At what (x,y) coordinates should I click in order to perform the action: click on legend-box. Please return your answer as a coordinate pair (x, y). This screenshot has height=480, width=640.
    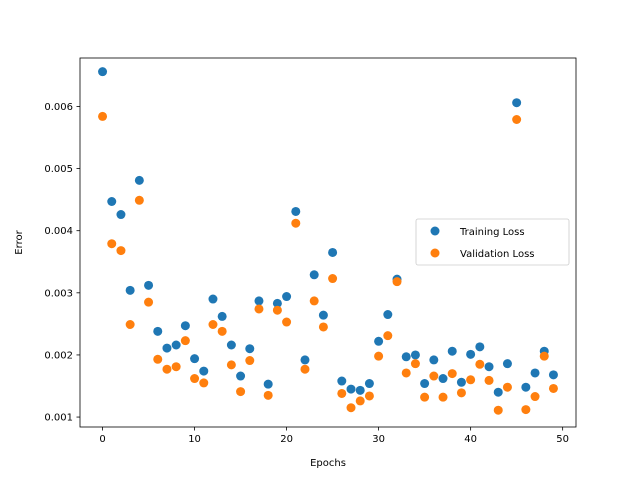
    Looking at the image, I should click on (492, 242).